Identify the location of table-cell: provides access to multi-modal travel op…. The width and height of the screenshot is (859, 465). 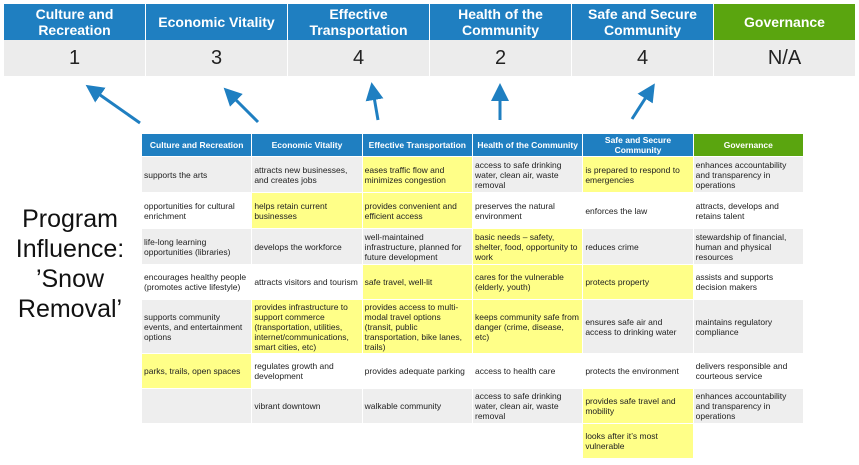
(417, 326).